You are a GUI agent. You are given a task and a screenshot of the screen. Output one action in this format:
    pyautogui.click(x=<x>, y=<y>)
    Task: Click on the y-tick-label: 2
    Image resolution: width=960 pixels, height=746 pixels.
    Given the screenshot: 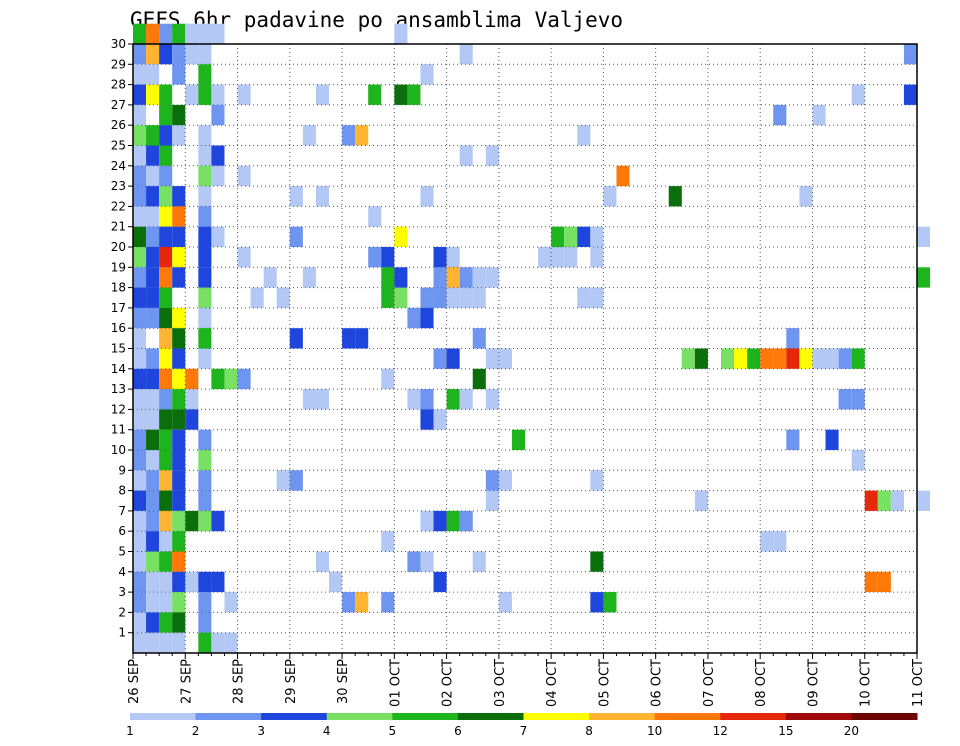 What is the action you would take?
    pyautogui.click(x=122, y=612)
    